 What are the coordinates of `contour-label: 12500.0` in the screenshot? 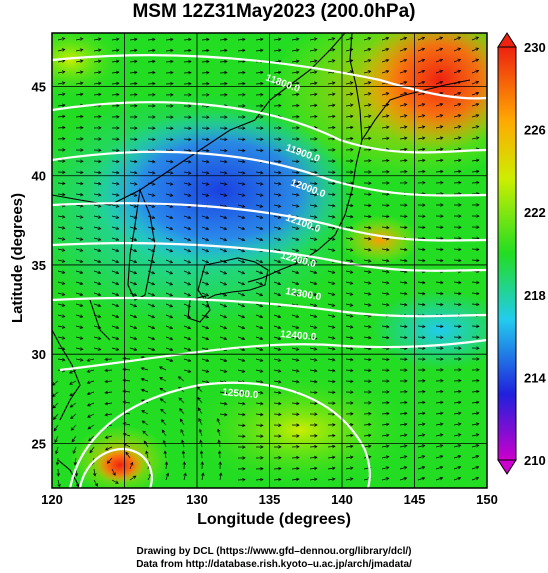 It's located at (240, 394).